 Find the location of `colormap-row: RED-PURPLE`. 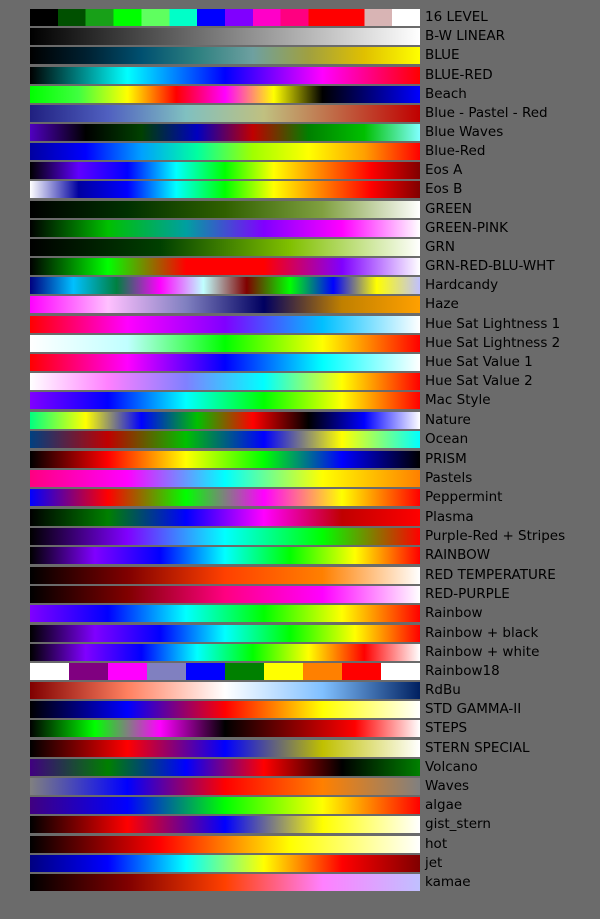

colormap-row: RED-PURPLE is located at coordinates (300, 595).